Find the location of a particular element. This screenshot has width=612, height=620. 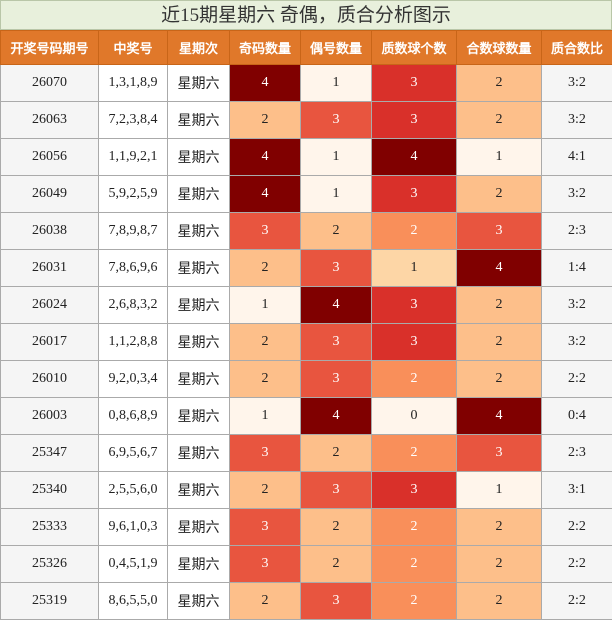

table-cell: 2,6,8,3,2 is located at coordinates (133, 305).